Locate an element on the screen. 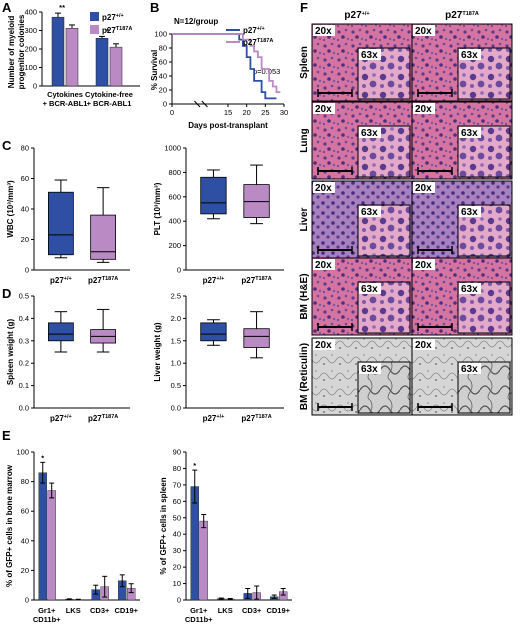 The width and height of the screenshot is (520, 632). panel-b-pvalue: p=0.053 is located at coordinates (266, 71).